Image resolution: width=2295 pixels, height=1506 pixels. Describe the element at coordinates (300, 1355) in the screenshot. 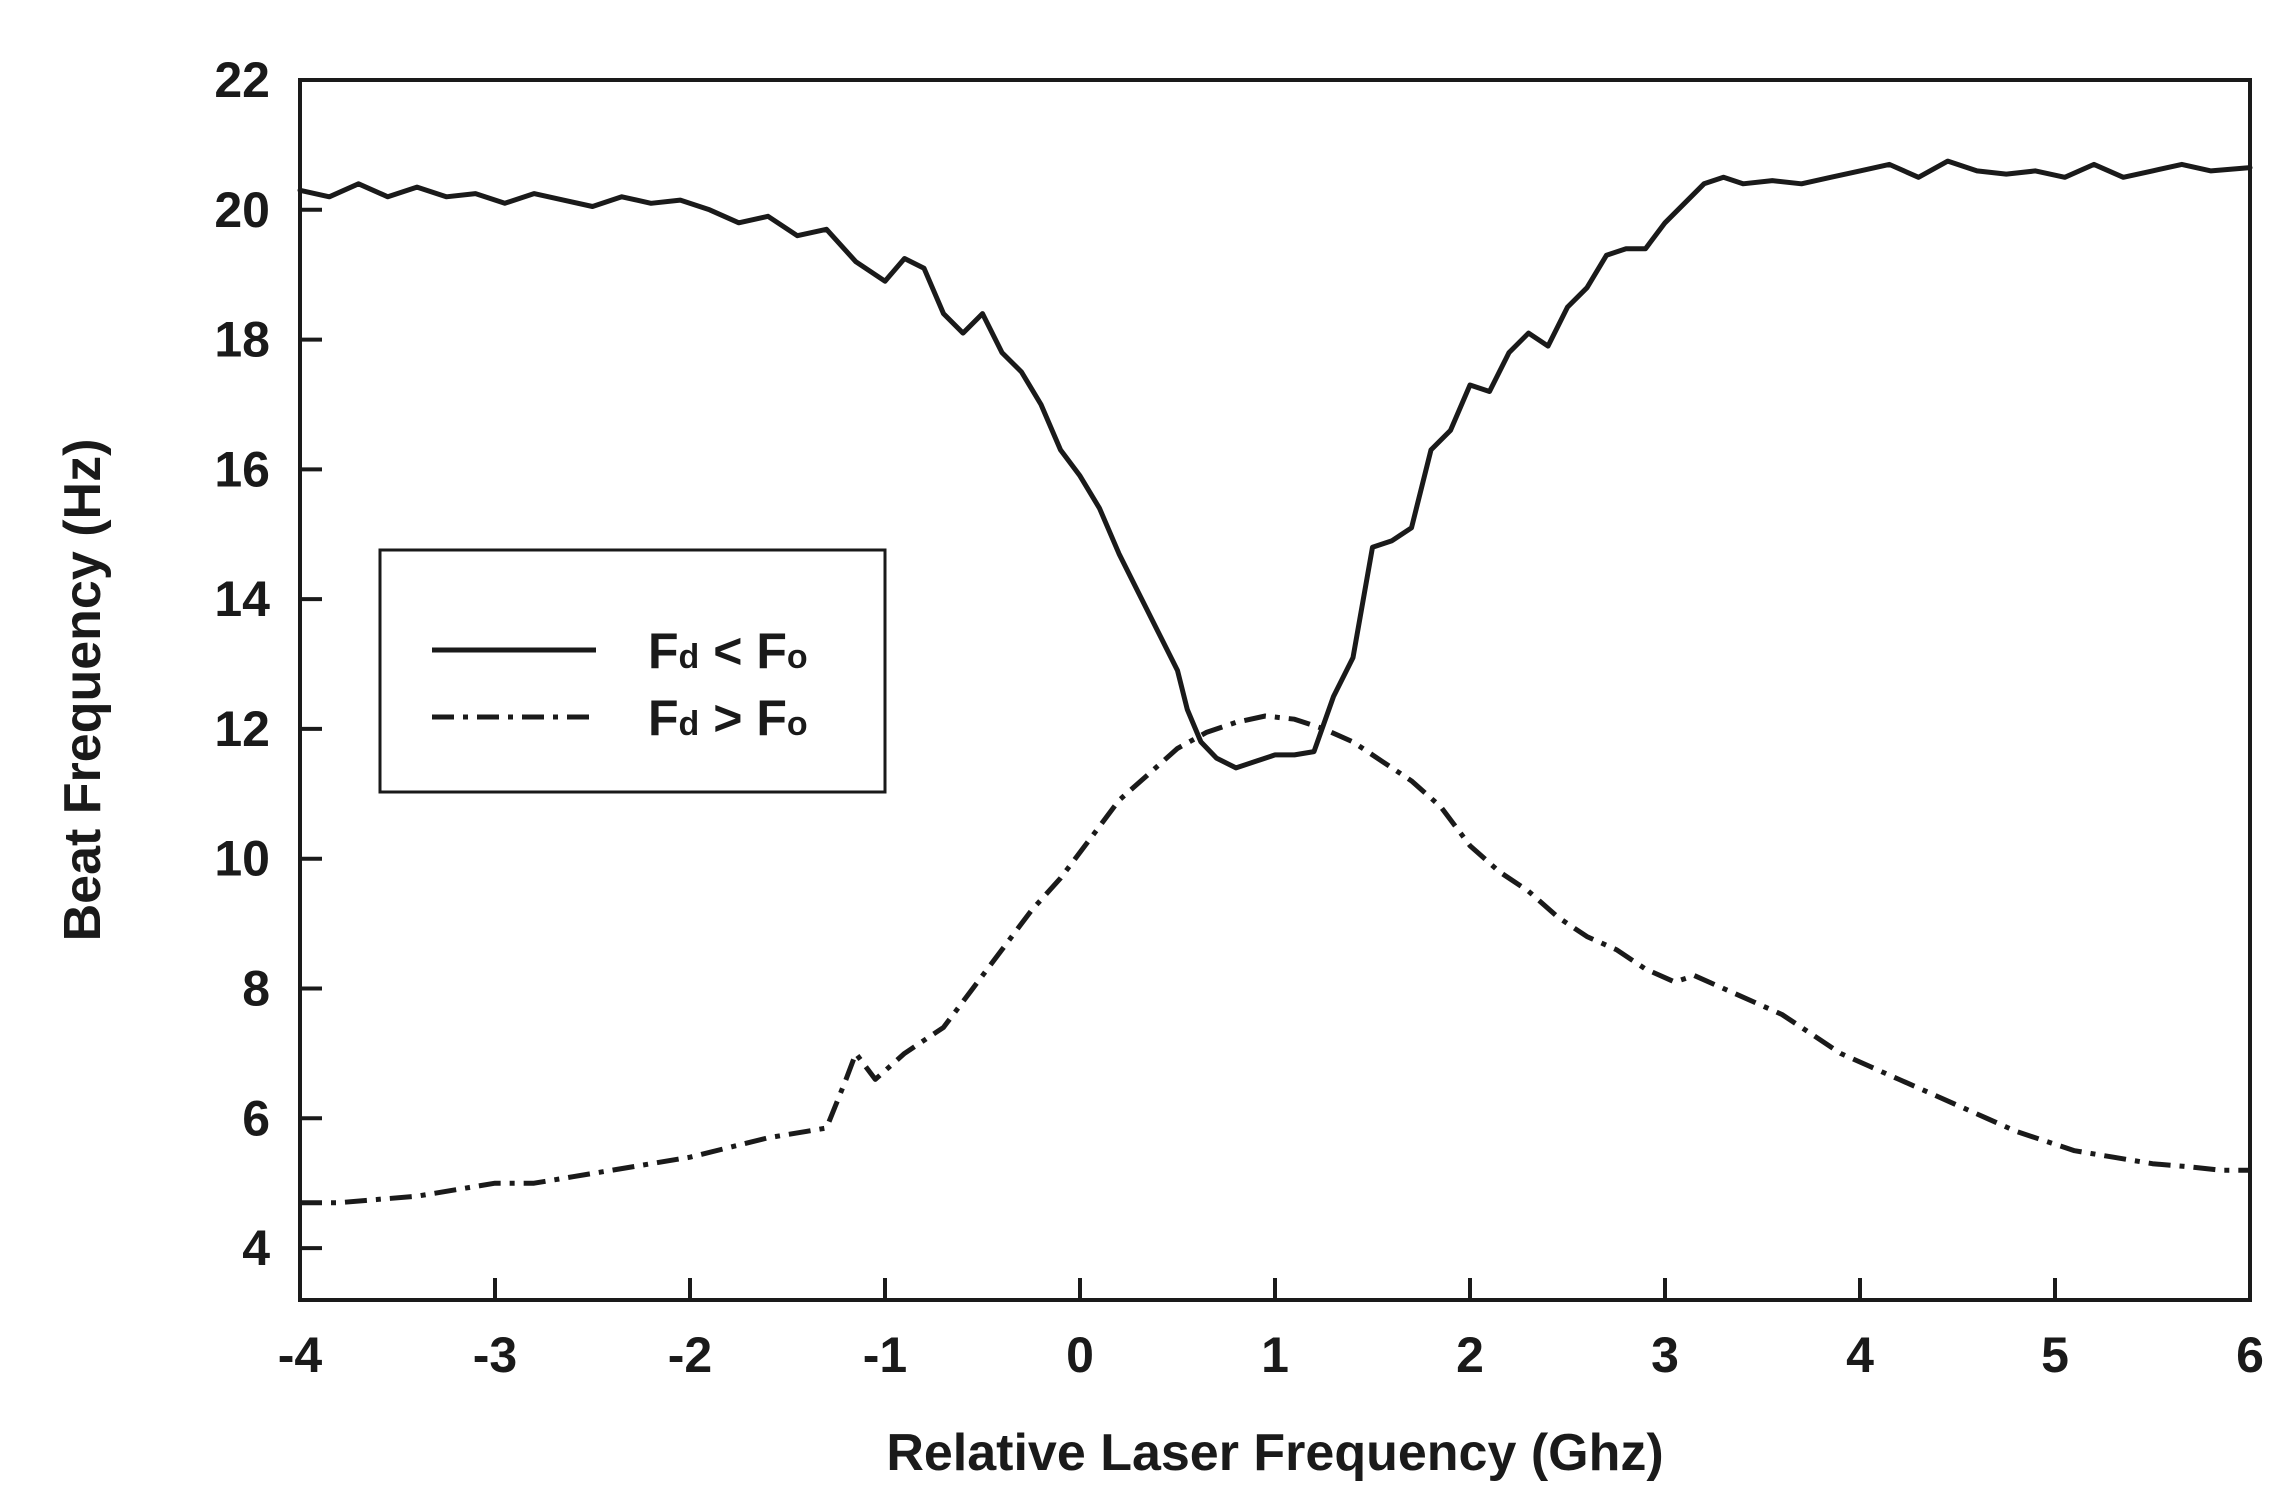

I see `x-tick-label: -4` at that location.